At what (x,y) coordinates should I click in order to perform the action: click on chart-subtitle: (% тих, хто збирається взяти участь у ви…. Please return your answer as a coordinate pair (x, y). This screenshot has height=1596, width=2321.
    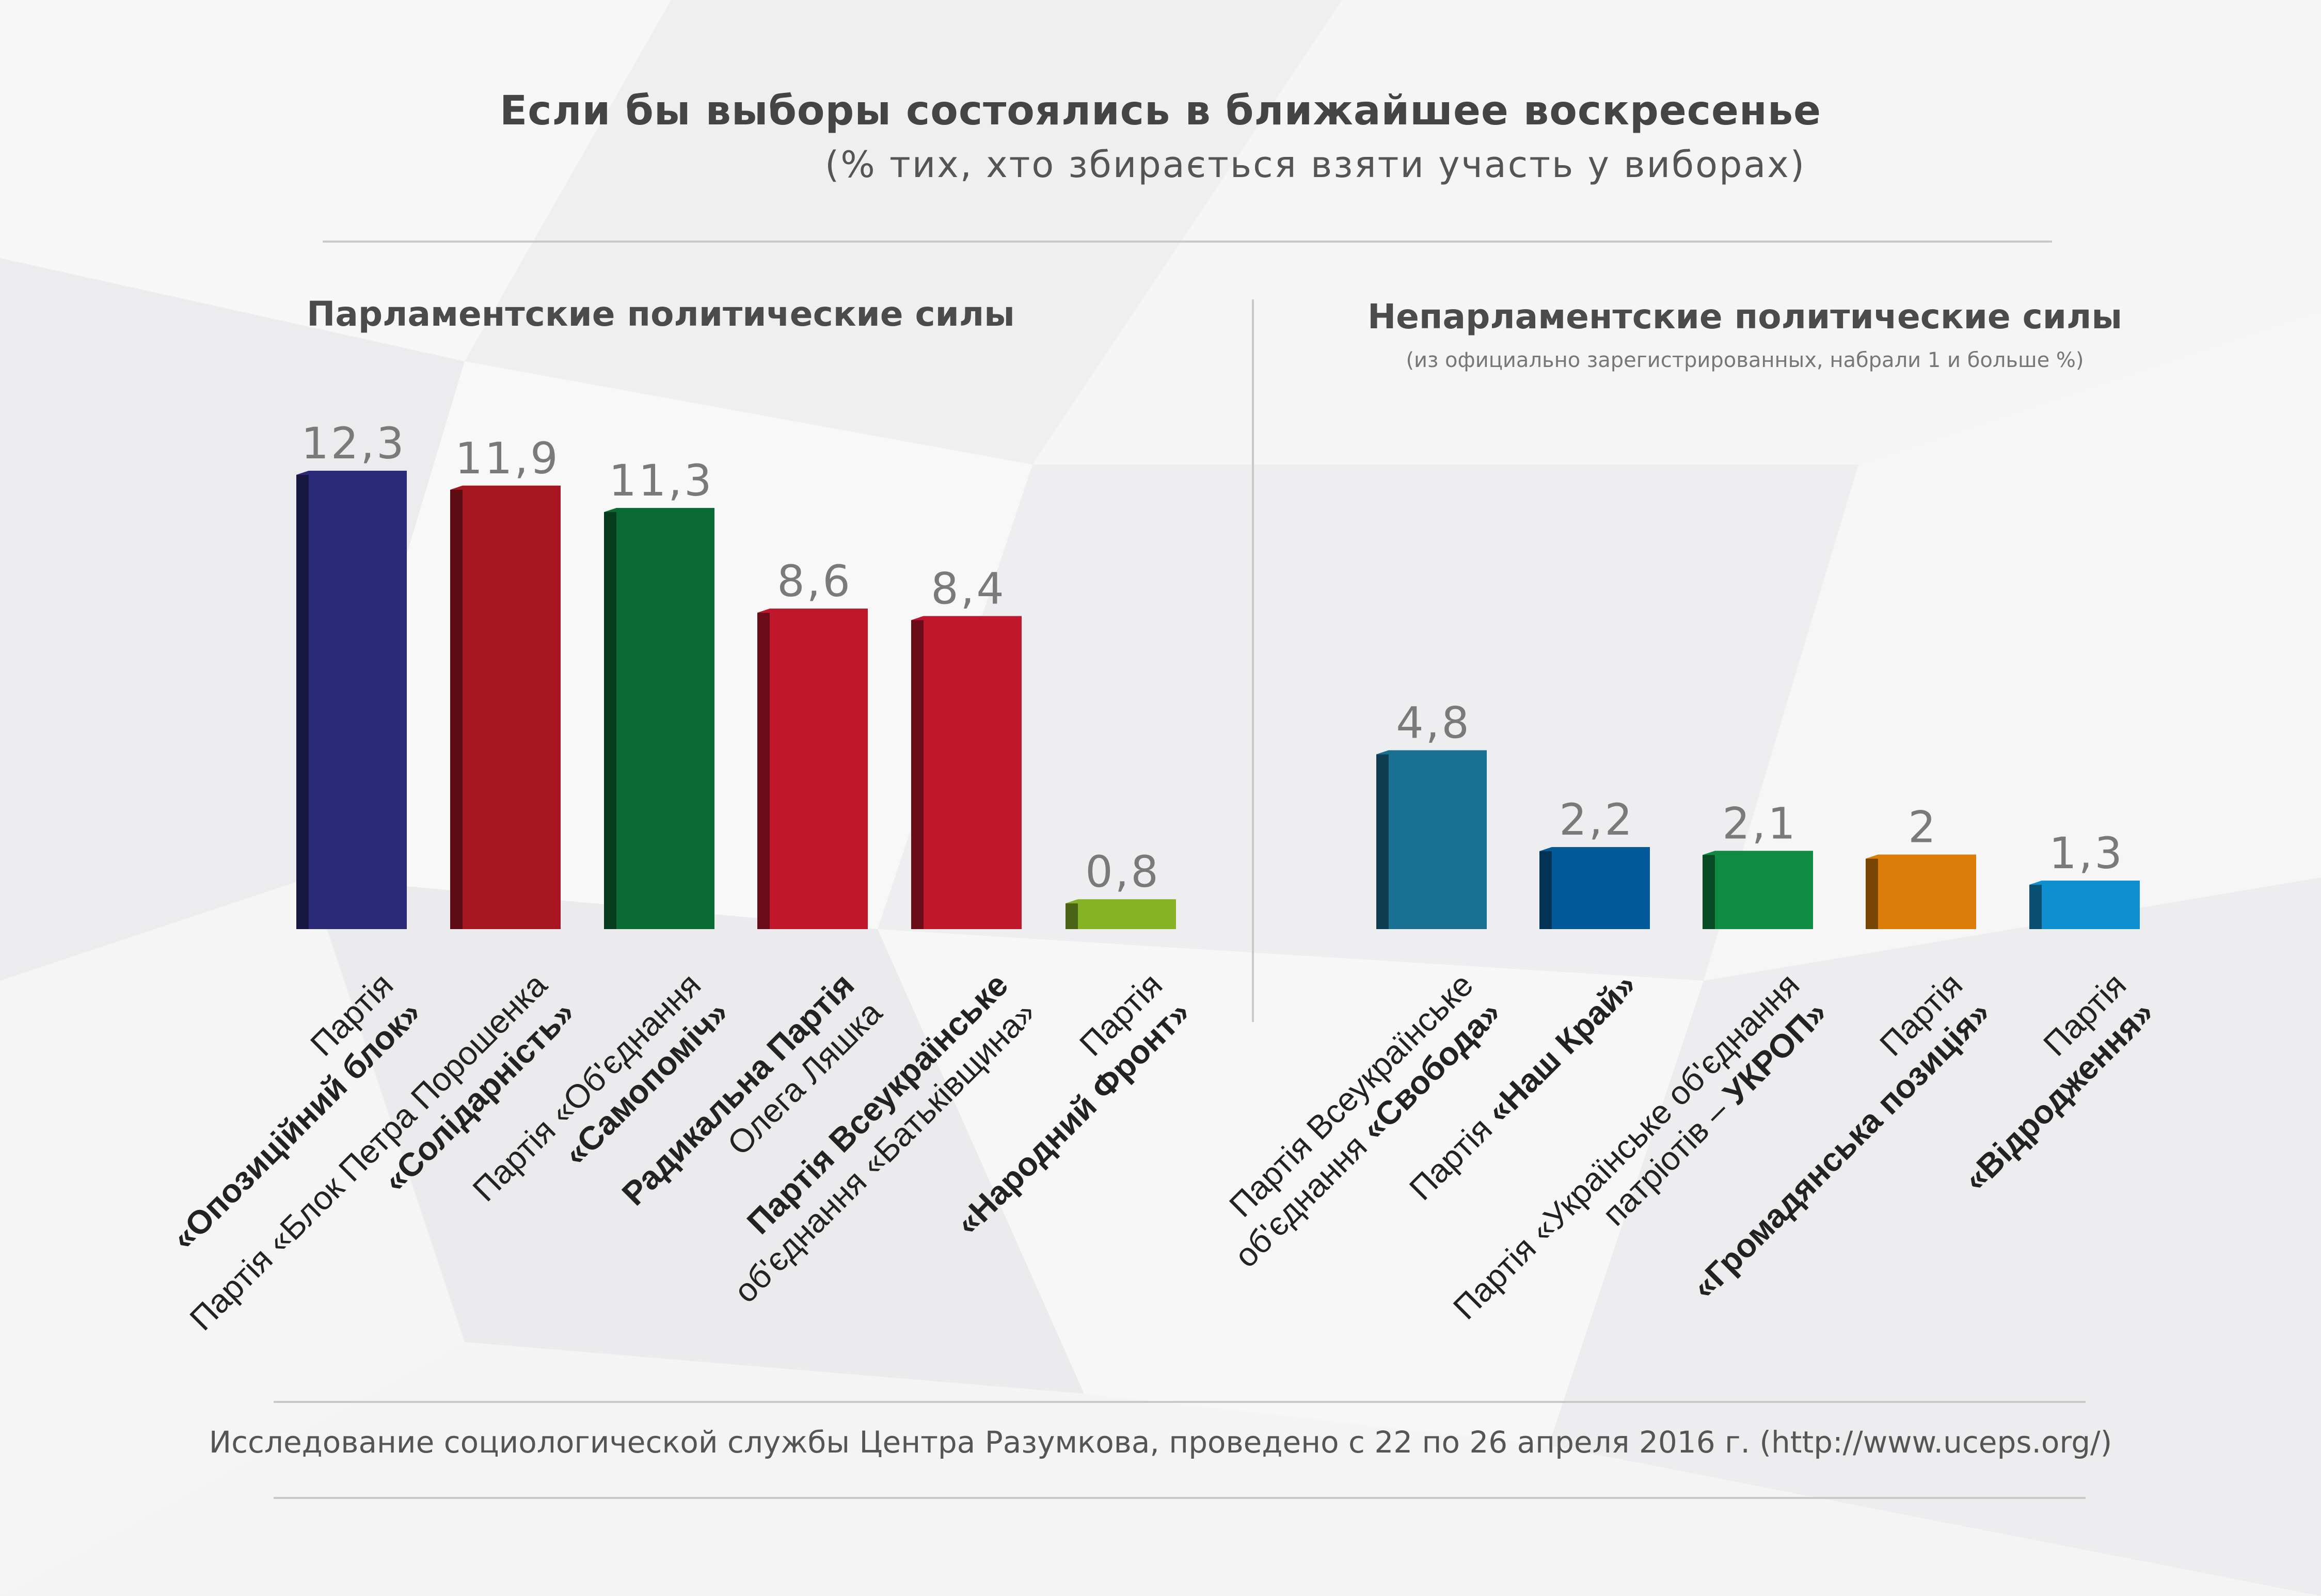
    Looking at the image, I should click on (1315, 165).